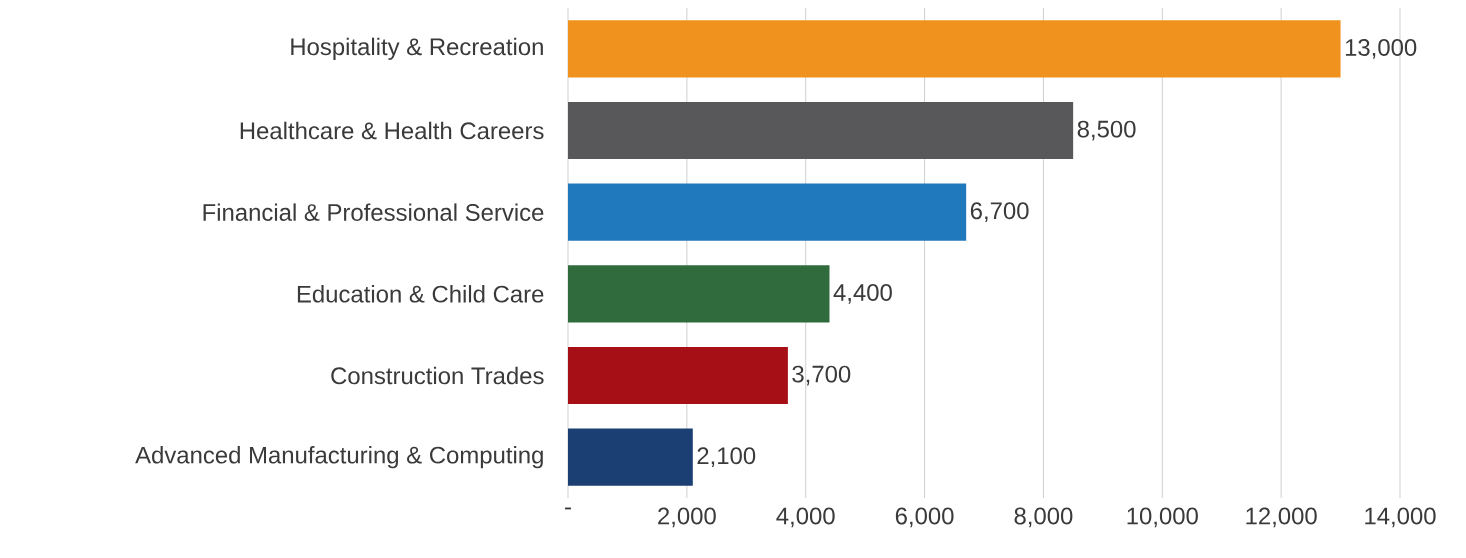 The width and height of the screenshot is (1466, 558). I want to click on y-tick-label: Advanced Manufacturing & Computing, so click(339, 457).